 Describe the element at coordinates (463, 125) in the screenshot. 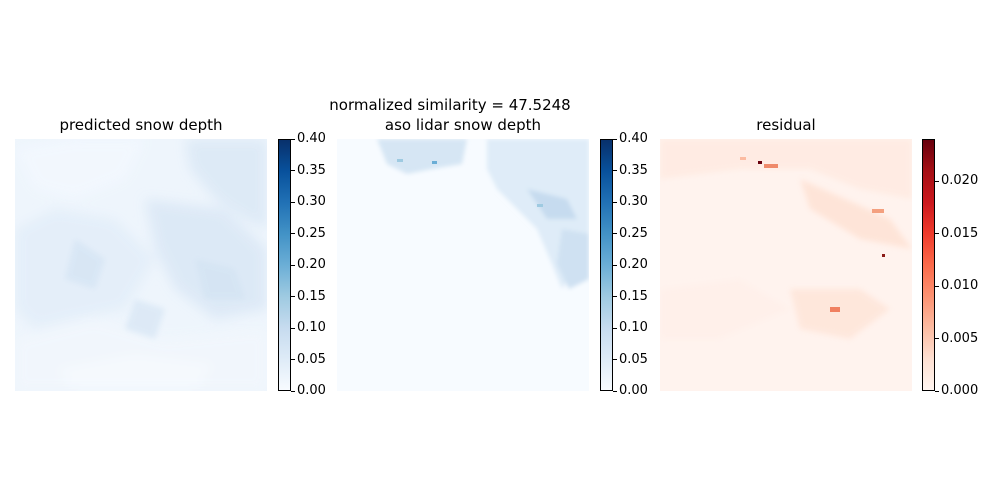

I see `panel2-title: aso lidar snow depth` at that location.